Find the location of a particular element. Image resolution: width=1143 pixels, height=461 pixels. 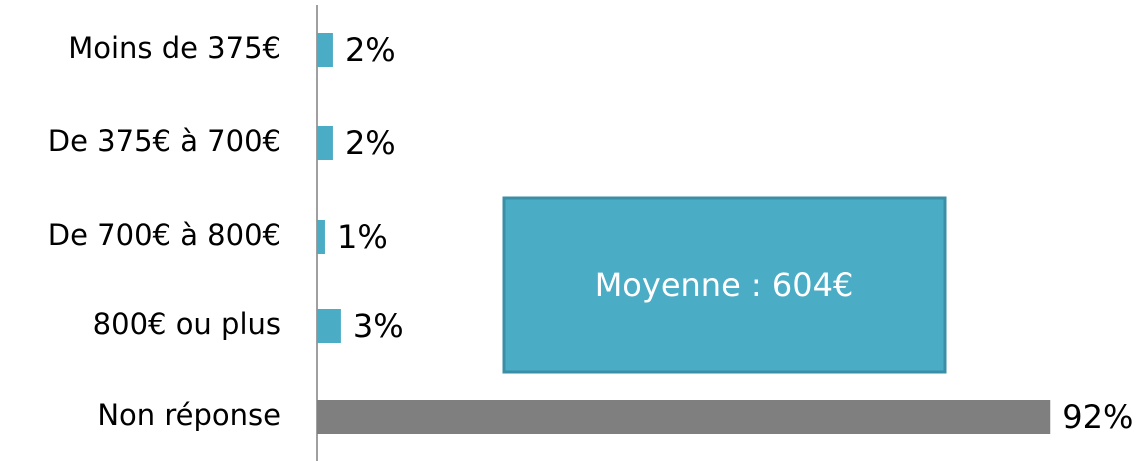

annotation: Moyenne : 604€ is located at coordinates (724, 285).